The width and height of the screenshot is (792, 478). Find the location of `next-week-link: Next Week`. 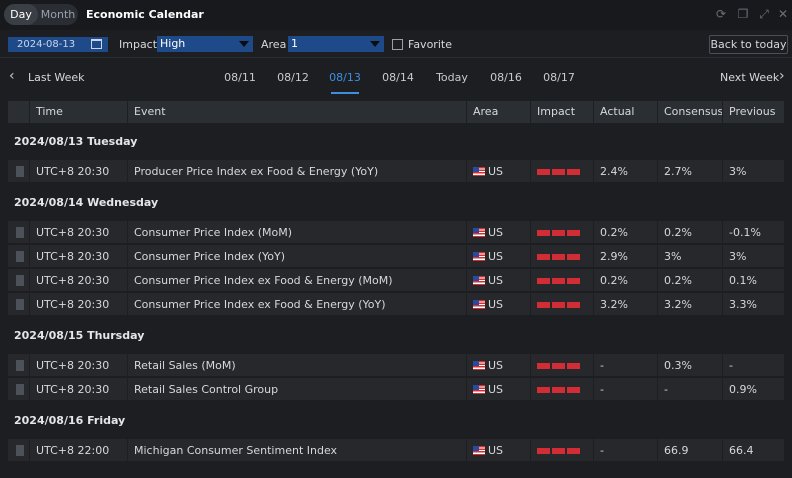

next-week-link: Next Week is located at coordinates (750, 77).